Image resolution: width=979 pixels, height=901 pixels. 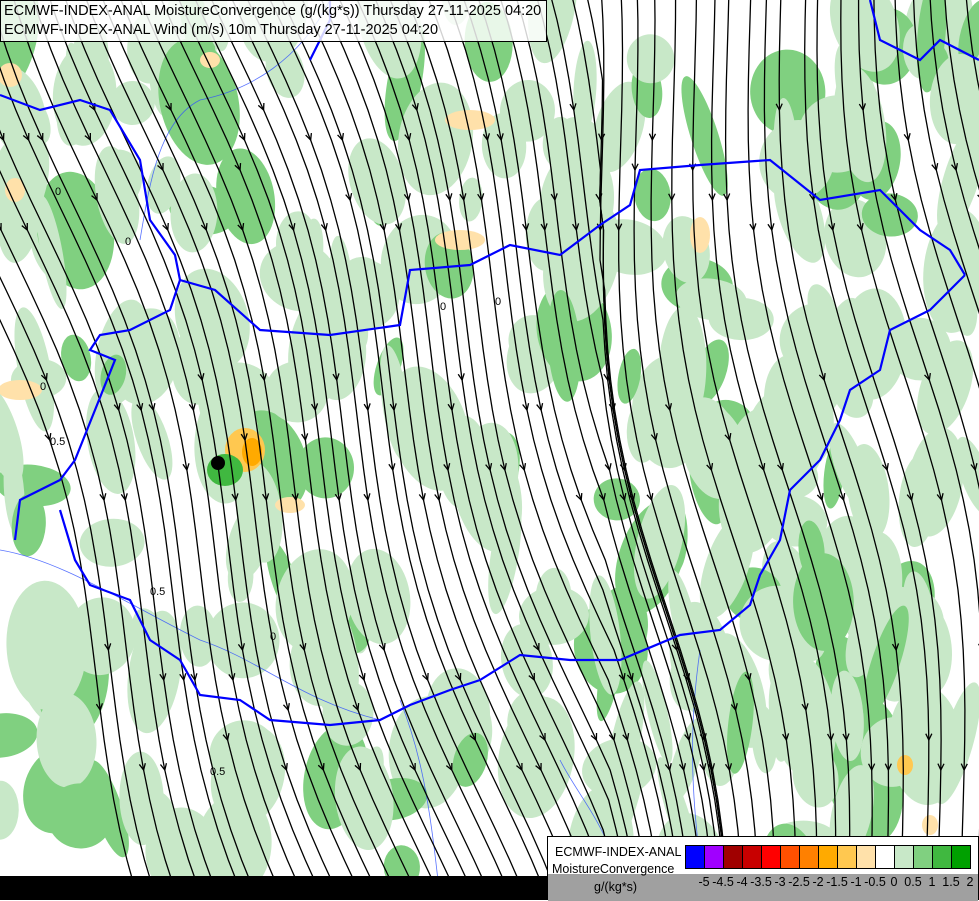 What do you see at coordinates (274, 888) in the screenshot?
I see `bottom-strip` at bounding box center [274, 888].